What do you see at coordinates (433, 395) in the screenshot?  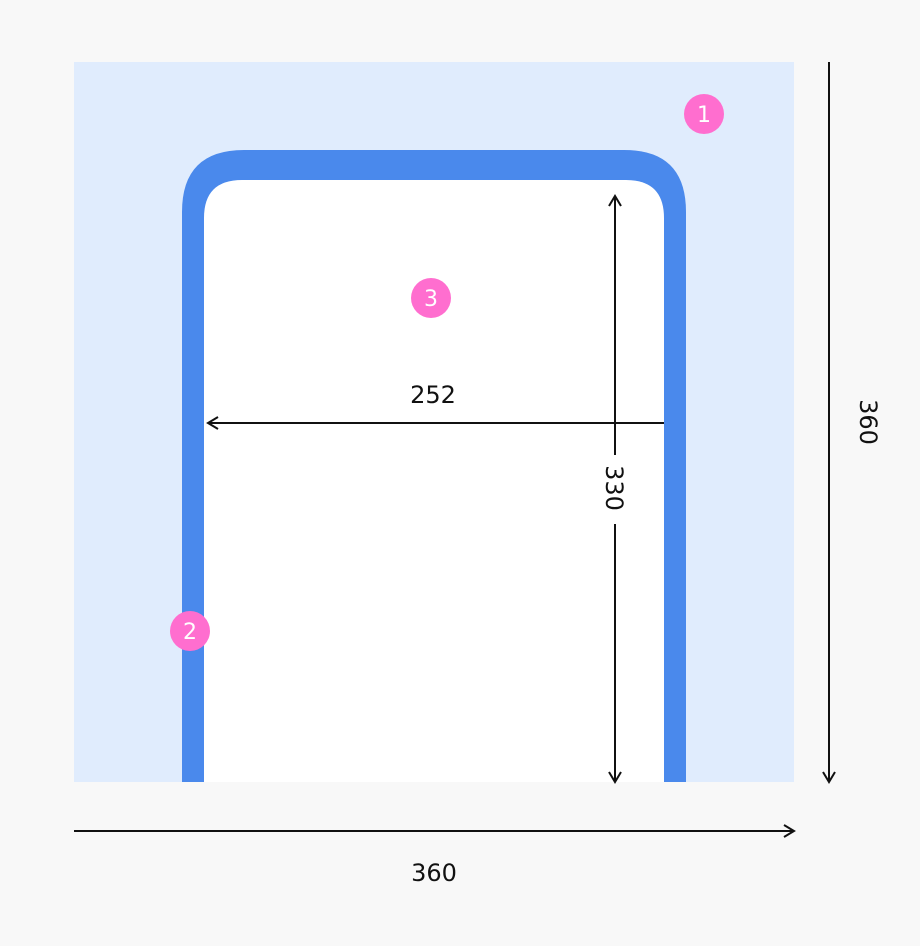 I see `width-252-label: 252` at bounding box center [433, 395].